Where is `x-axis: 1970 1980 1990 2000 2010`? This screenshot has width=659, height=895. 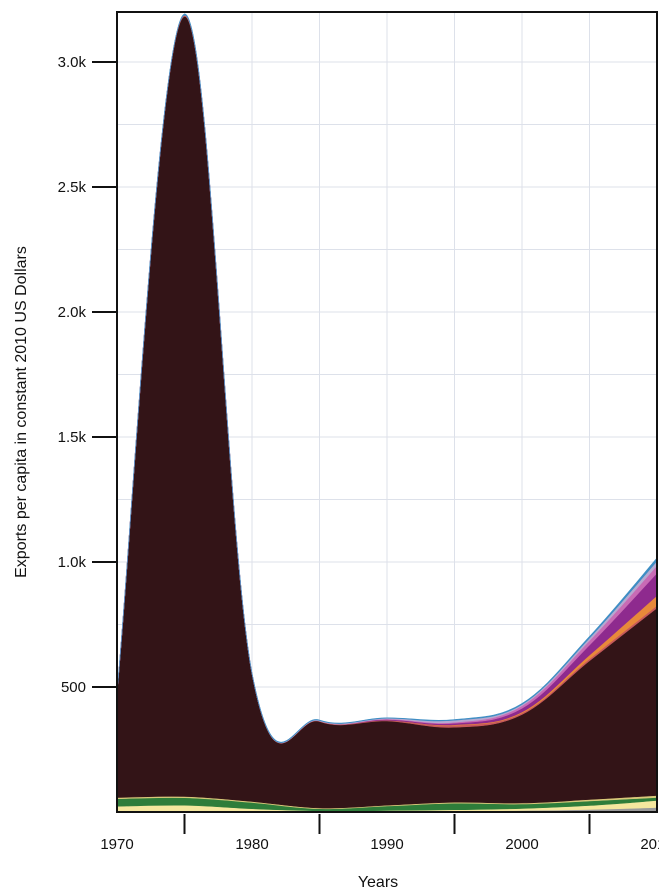
x-axis: 1970 1980 1990 2000 2010 is located at coordinates (379, 833).